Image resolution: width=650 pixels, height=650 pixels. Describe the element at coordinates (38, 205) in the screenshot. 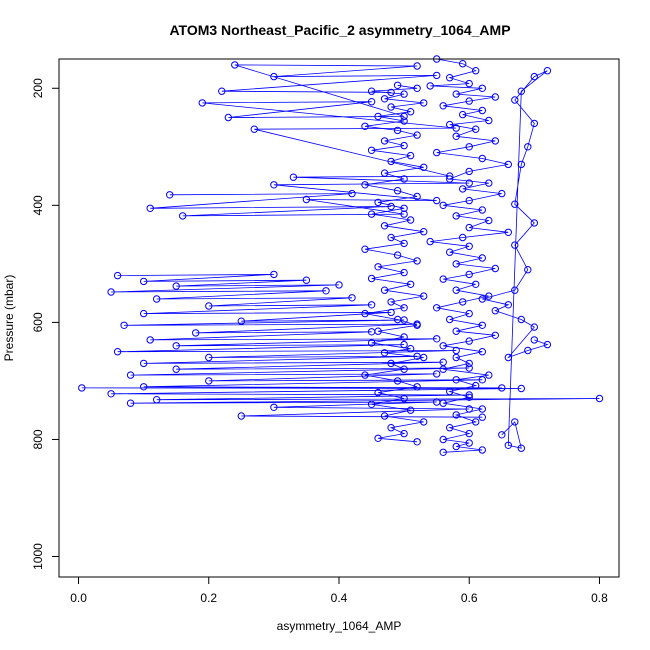

I see `y-tick-label: 400` at that location.